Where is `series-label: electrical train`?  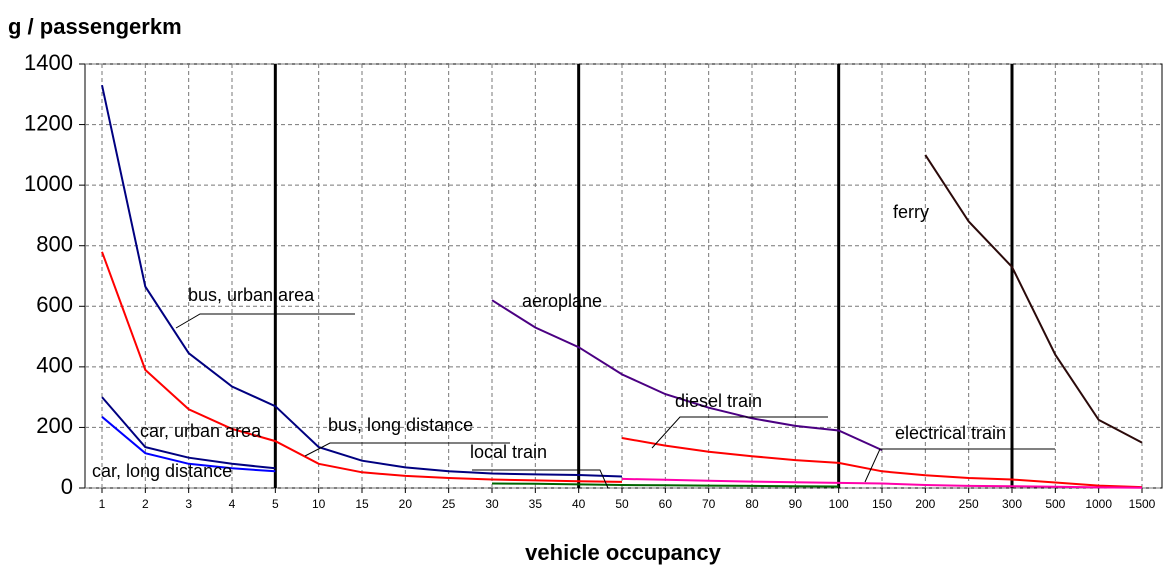
series-label: electrical train is located at coordinates (950, 433).